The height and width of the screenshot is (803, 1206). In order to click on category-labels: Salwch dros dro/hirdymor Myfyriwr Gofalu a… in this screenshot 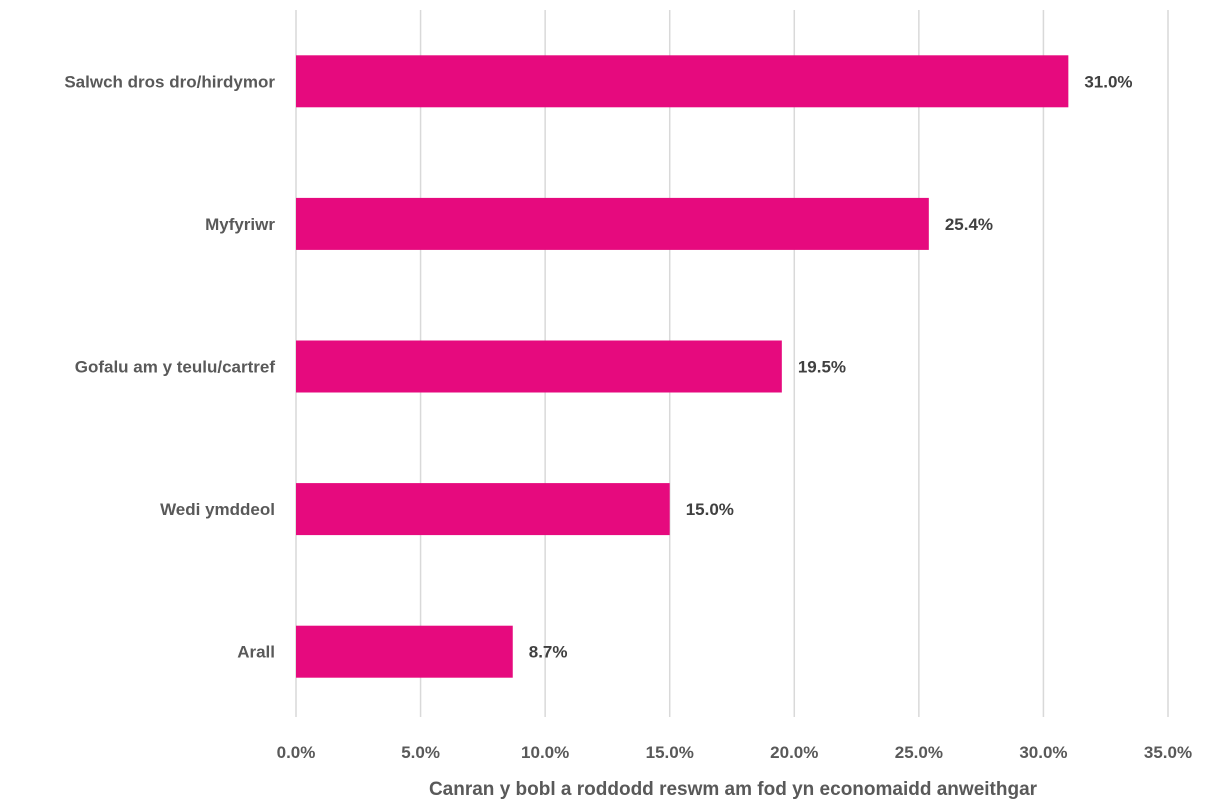, I will do `click(169, 366)`.